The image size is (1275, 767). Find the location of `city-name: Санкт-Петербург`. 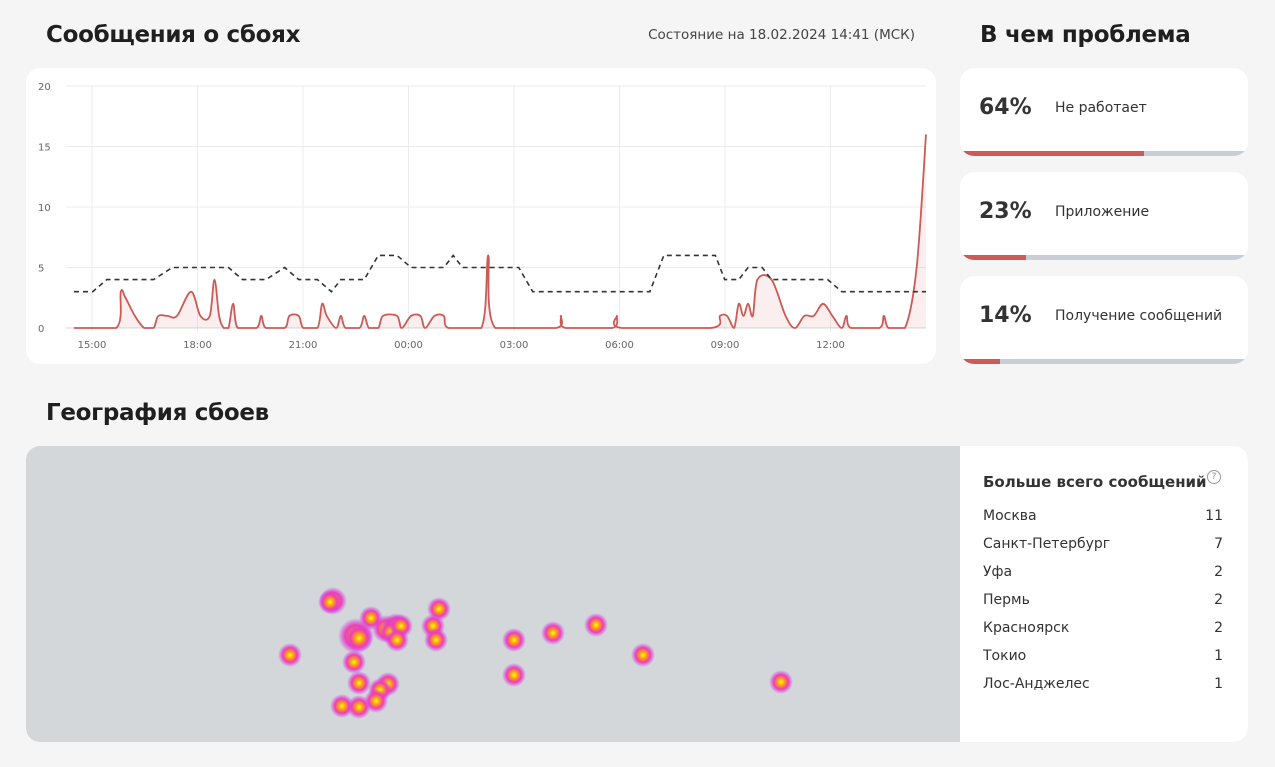

city-name: Санкт-Петербург is located at coordinates (1047, 544).